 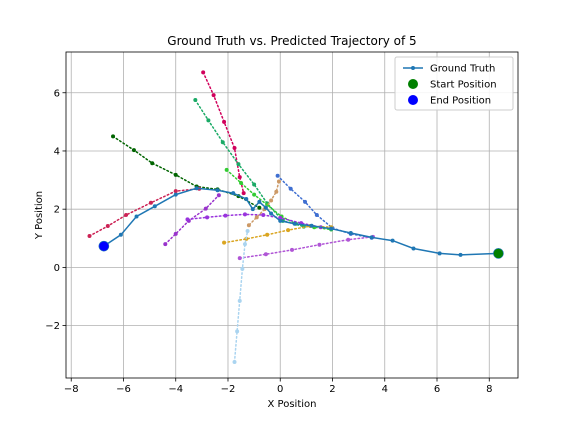 I want to click on x-tick-label: 6, so click(x=437, y=389).